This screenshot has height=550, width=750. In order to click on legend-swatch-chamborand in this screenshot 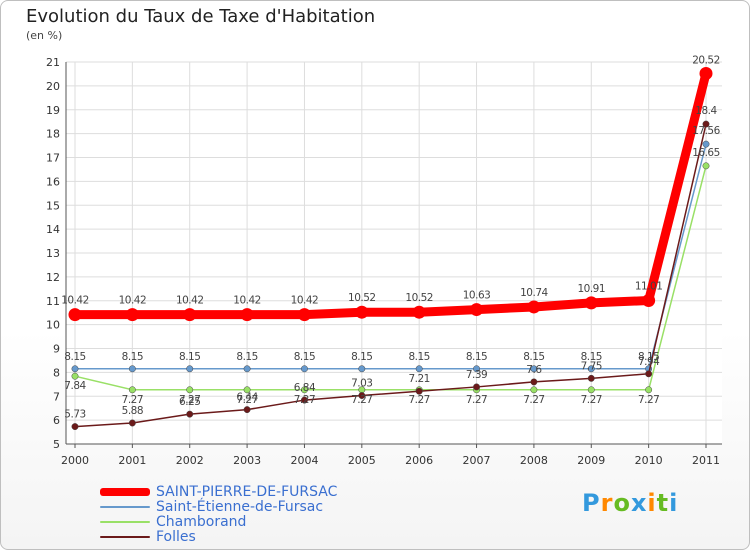, I will do `click(125, 521)`.